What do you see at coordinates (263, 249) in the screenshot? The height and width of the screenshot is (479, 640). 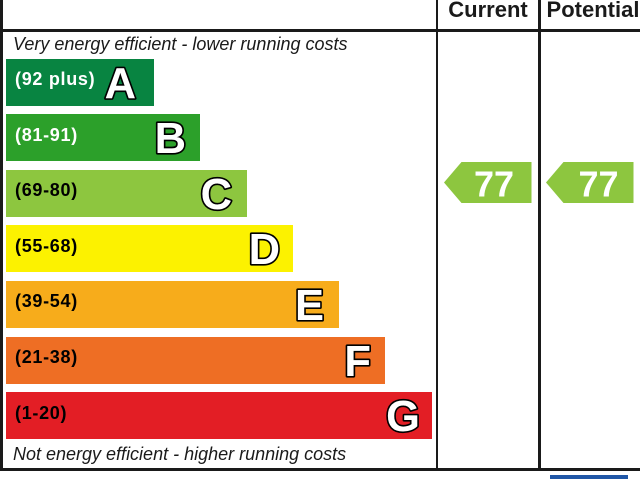 I see `svg-text: D` at bounding box center [263, 249].